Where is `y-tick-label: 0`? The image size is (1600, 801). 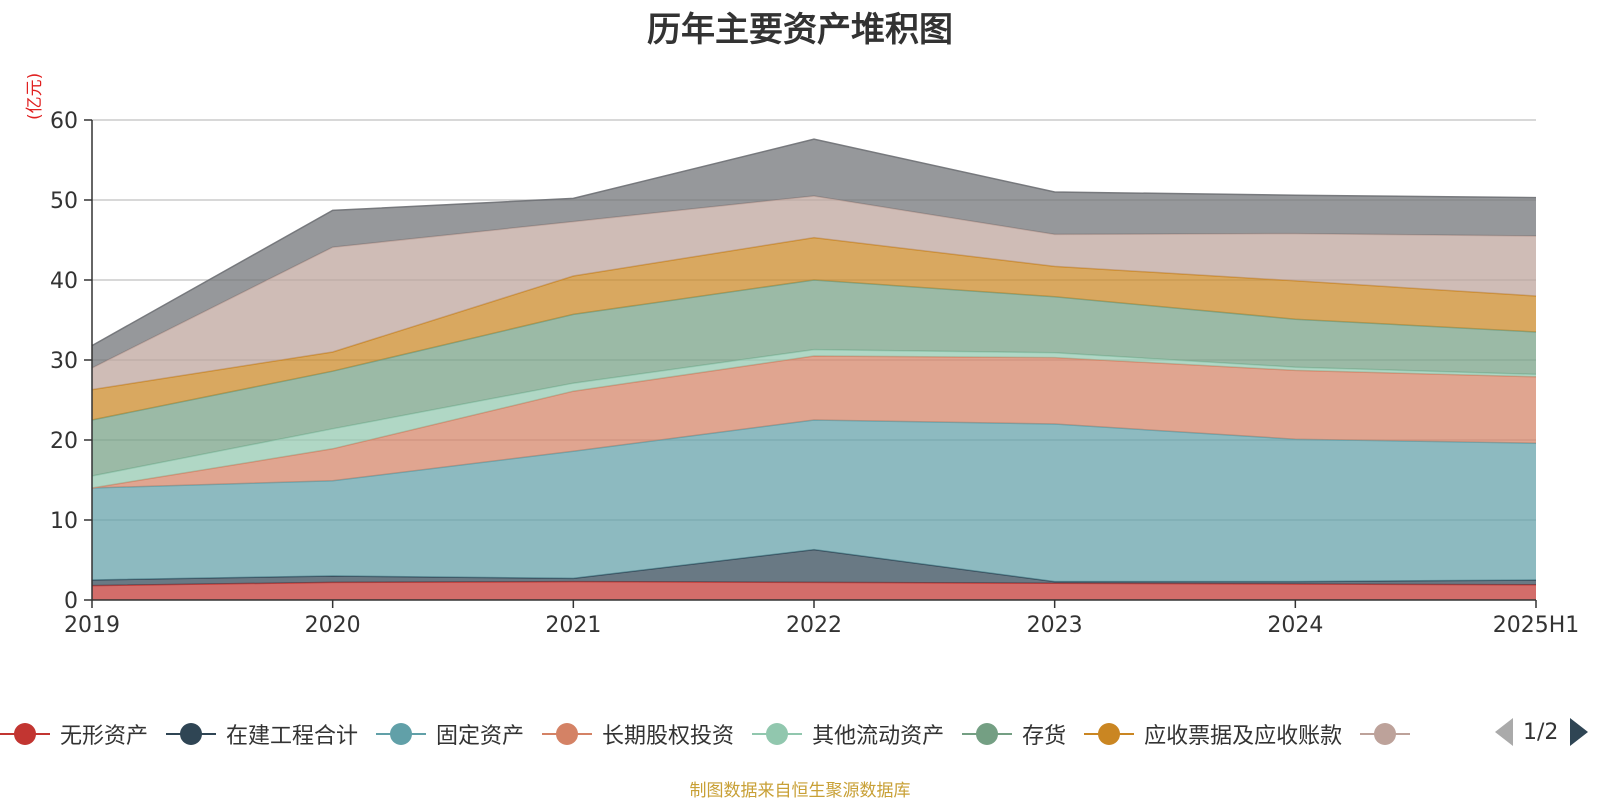 y-tick-label: 0 is located at coordinates (71, 601).